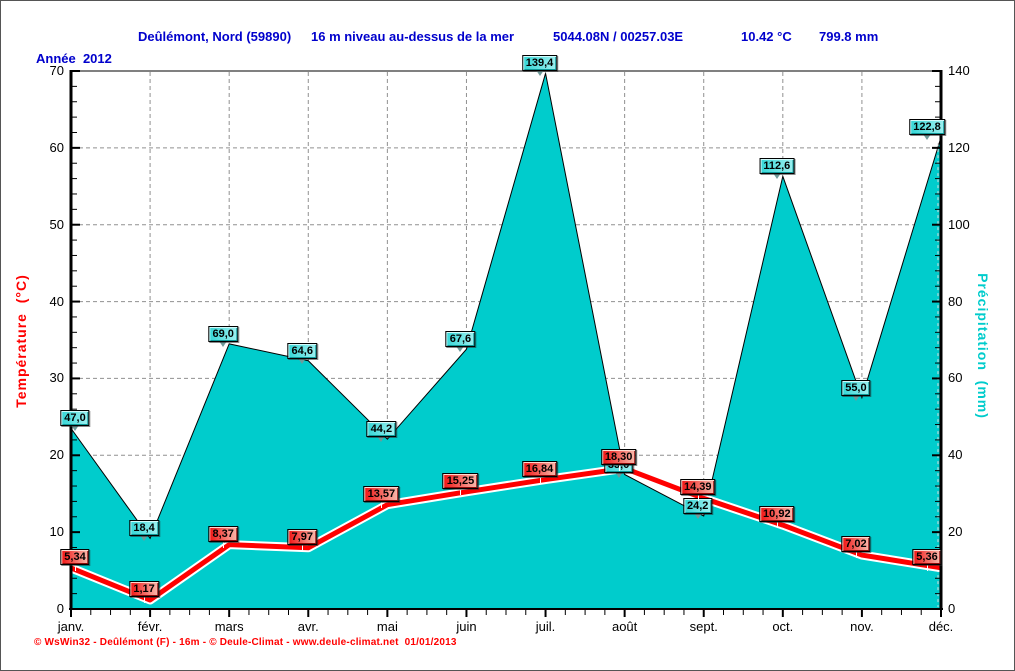  Describe the element at coordinates (703, 626) in the screenshot. I see `month-label: sept.` at that location.